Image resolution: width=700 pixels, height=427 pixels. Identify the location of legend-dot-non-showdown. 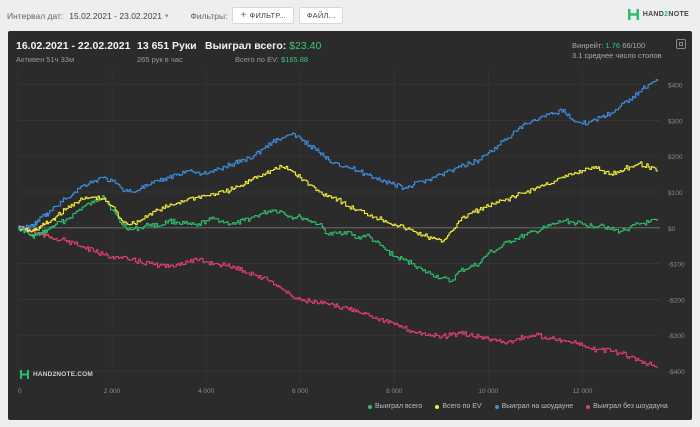
(588, 406).